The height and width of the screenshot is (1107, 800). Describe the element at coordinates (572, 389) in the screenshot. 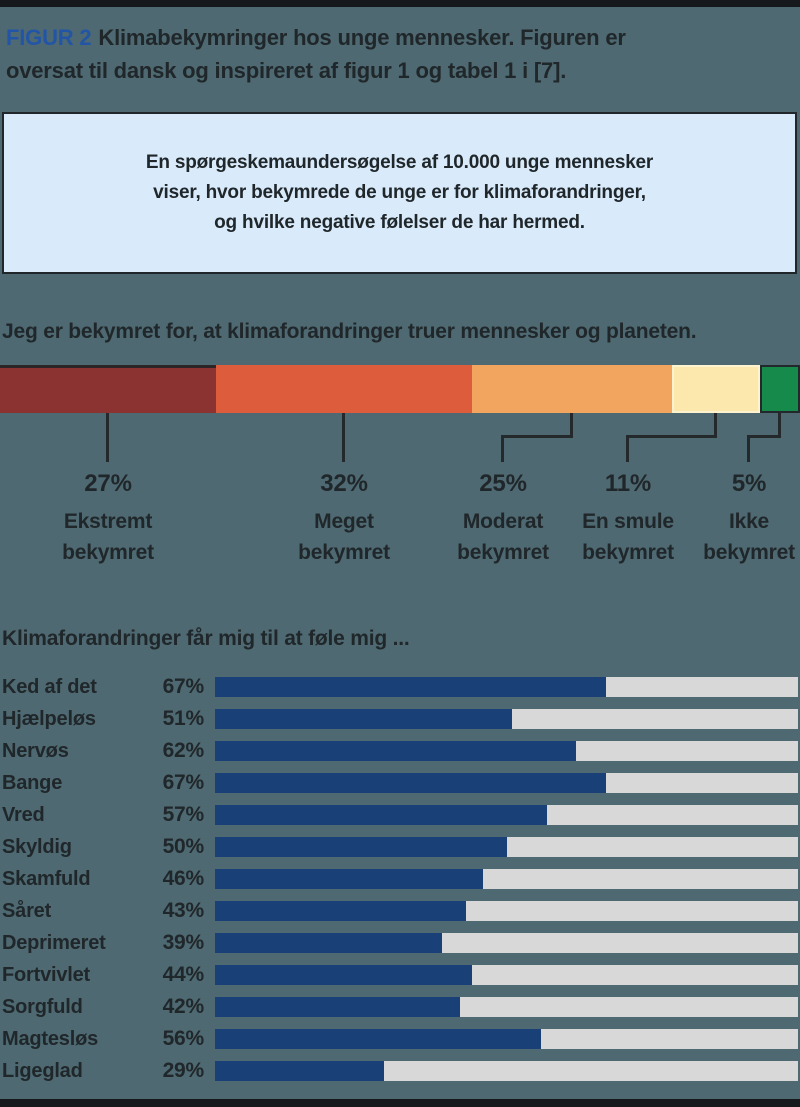

I see `segment-moderat-bekymret` at that location.